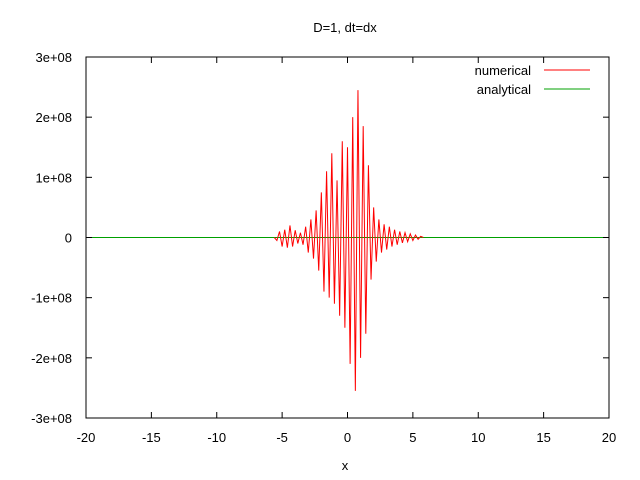 The image size is (640, 480). What do you see at coordinates (478, 437) in the screenshot?
I see `x-tick-label: 10` at bounding box center [478, 437].